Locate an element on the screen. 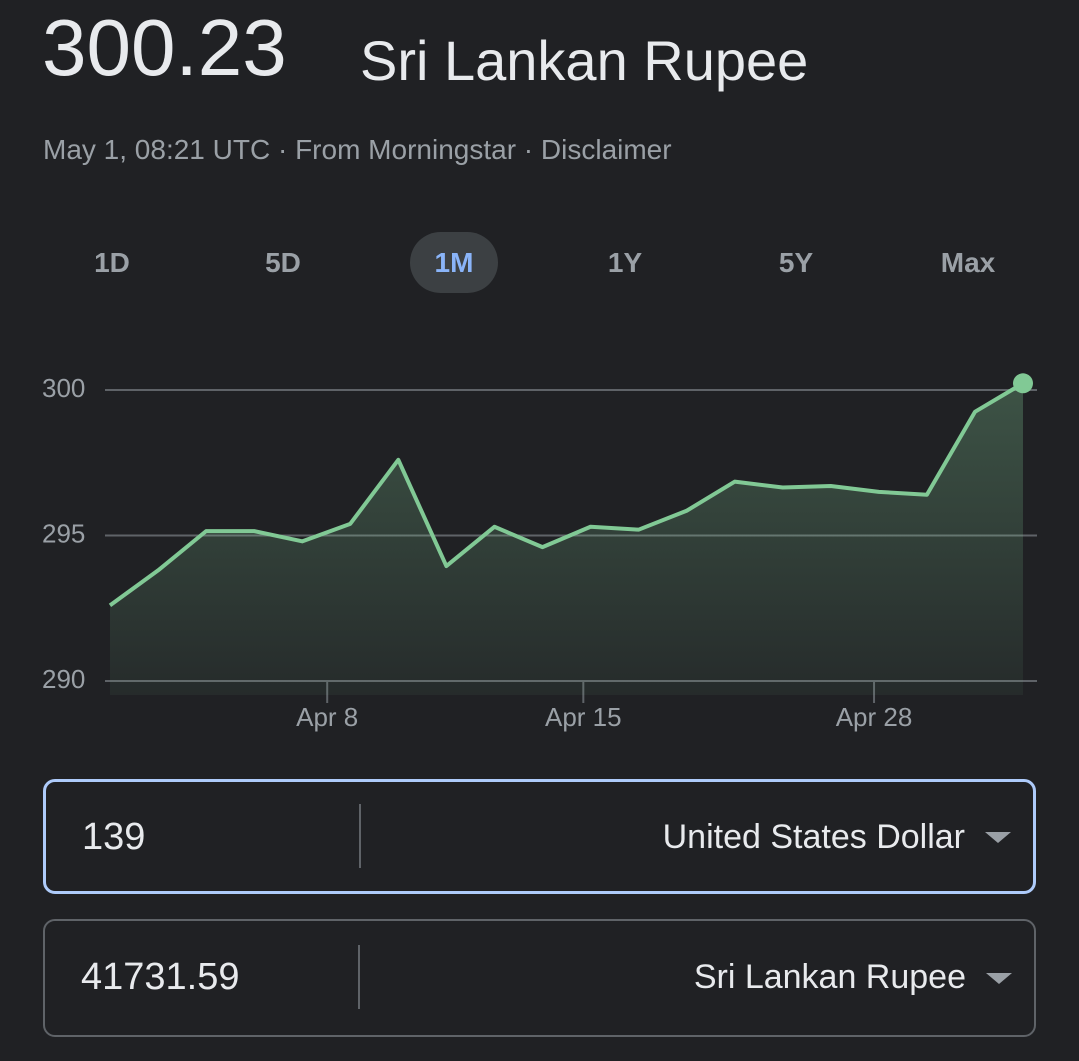 This screenshot has height=1061, width=1079. range-tab: 1Y is located at coordinates (625, 262).